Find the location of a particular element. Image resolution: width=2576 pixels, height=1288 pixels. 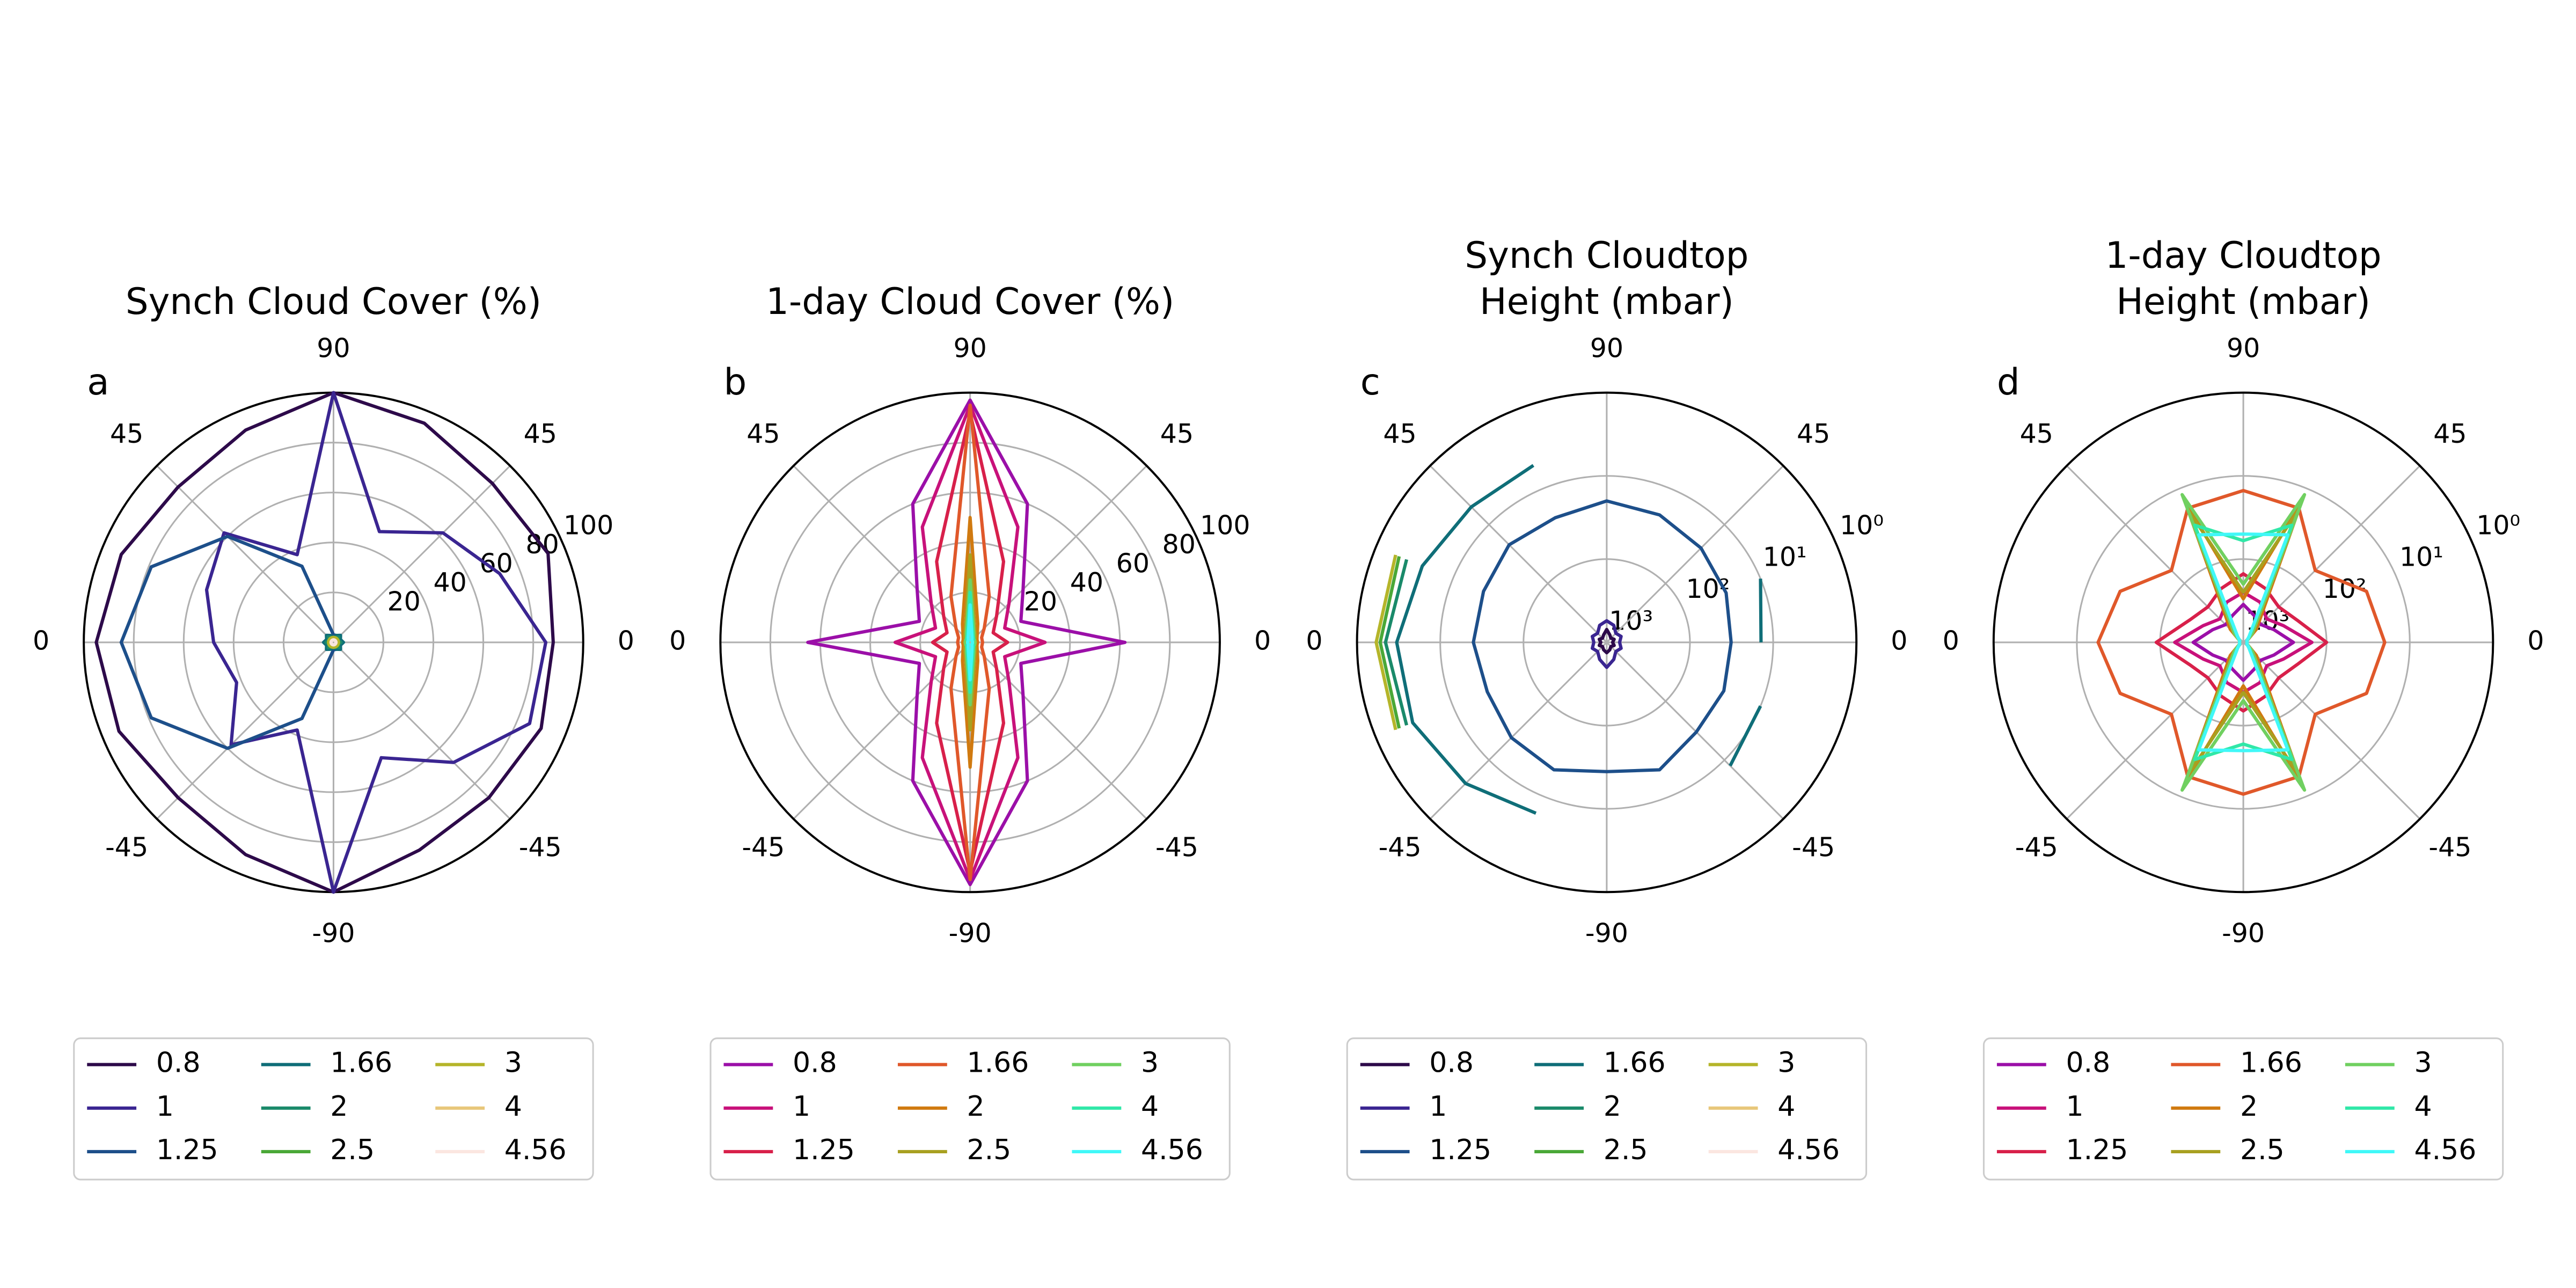

panel-label: b is located at coordinates (735, 382).